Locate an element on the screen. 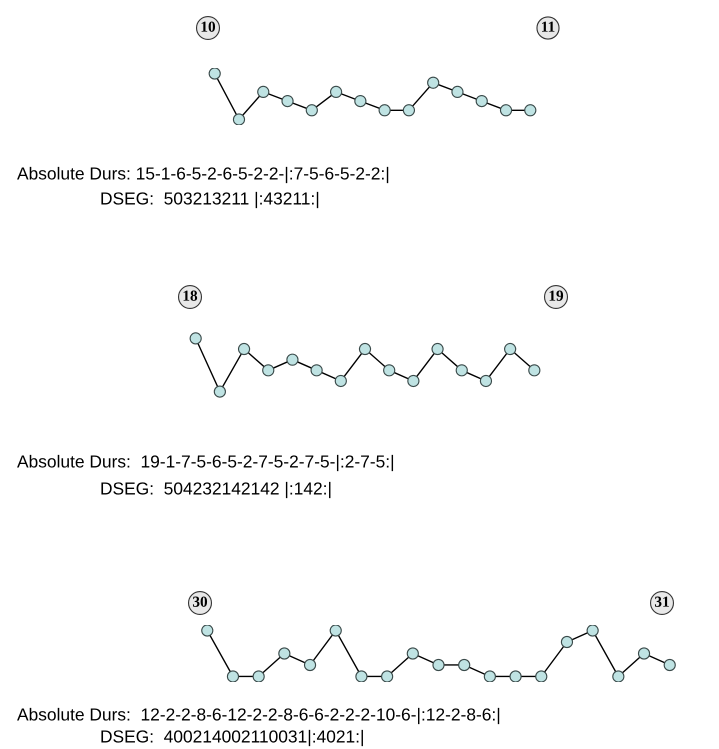  text: DSEG: 400214002110031|:4021:| is located at coordinates (232, 738).